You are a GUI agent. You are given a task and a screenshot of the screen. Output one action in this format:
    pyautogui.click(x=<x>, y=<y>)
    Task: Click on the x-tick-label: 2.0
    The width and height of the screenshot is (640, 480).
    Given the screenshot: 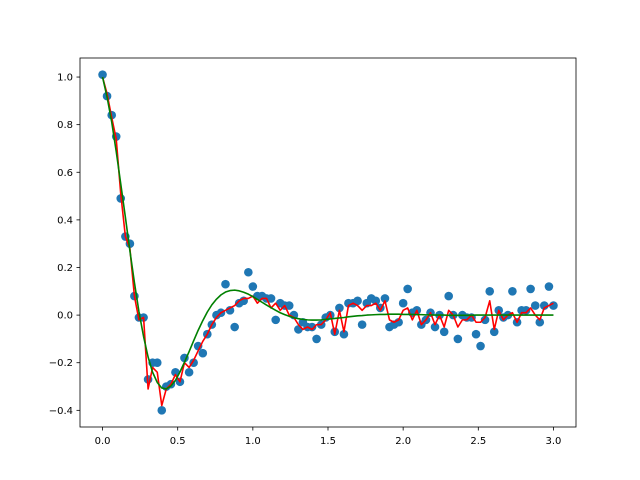 What is the action you would take?
    pyautogui.click(x=403, y=441)
    